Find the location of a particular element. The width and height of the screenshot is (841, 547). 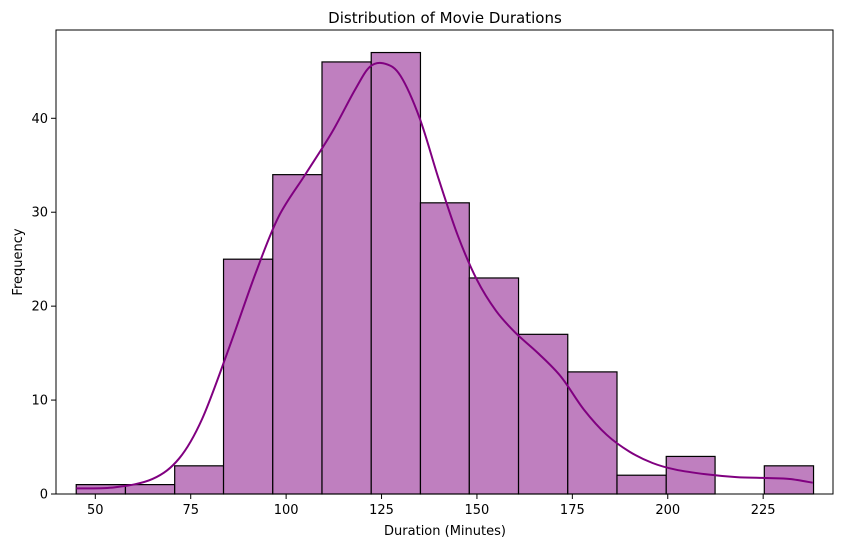

y-tick-label: 30 is located at coordinates (39, 213).